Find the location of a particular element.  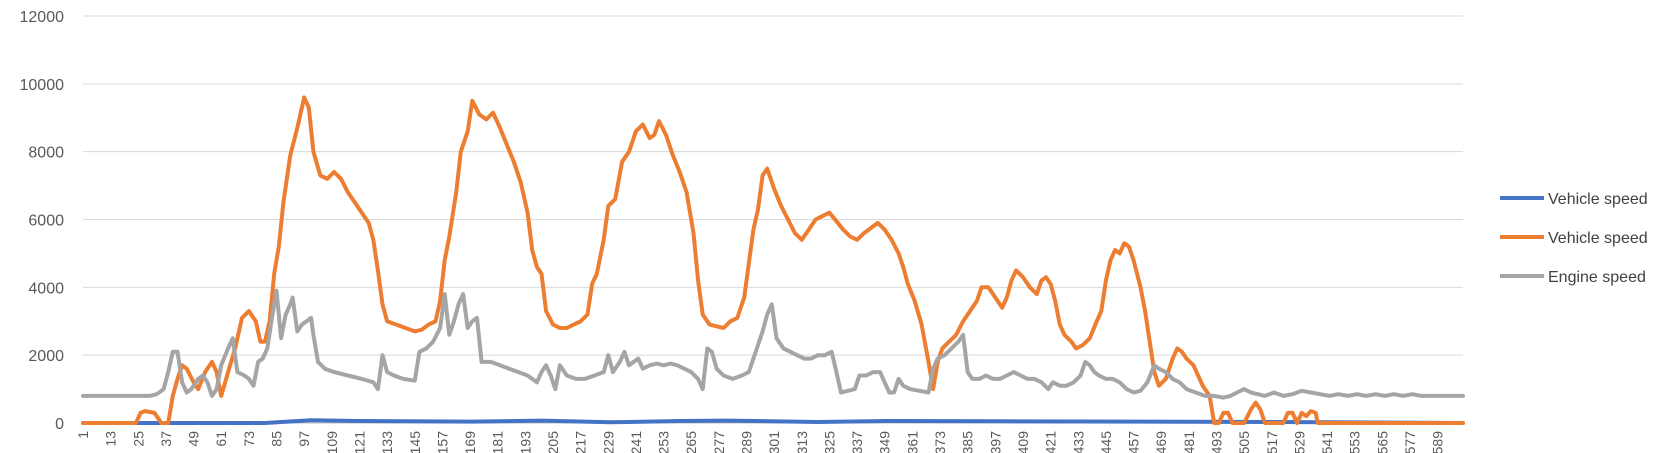

x-tick-label: 37 is located at coordinates (166, 439).